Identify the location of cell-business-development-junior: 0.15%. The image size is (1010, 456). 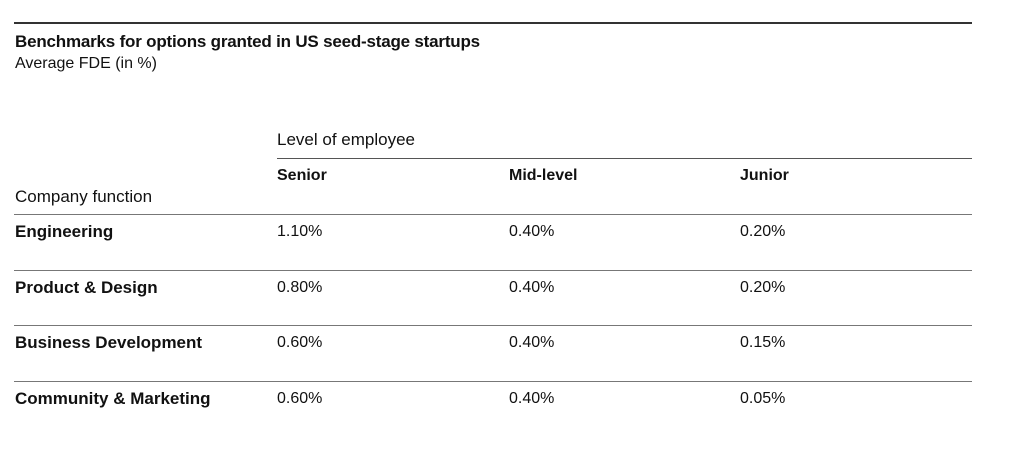
(763, 342).